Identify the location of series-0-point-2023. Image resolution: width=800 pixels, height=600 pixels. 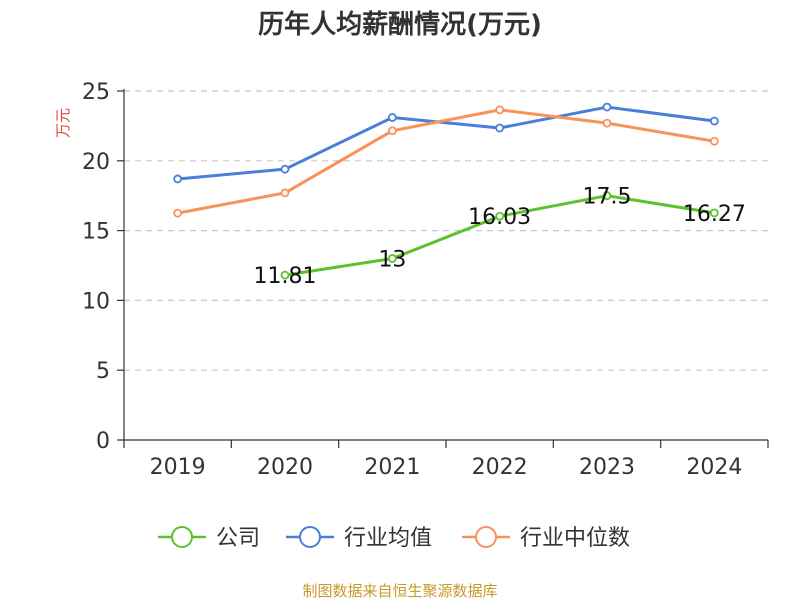
(607, 196).